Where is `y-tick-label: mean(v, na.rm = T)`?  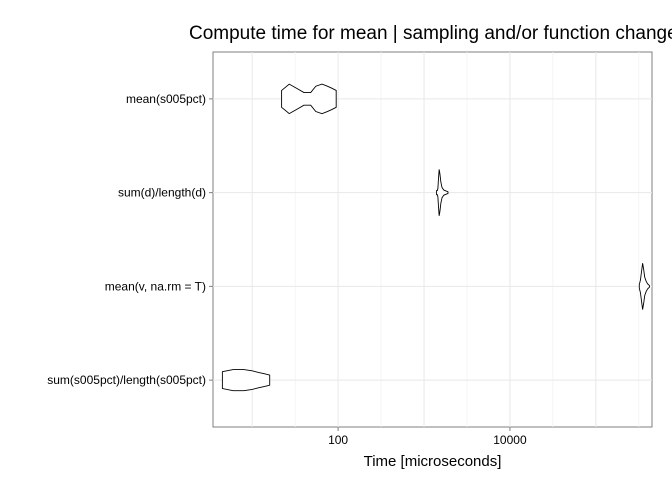 y-tick-label: mean(v, na.rm = T) is located at coordinates (155, 286).